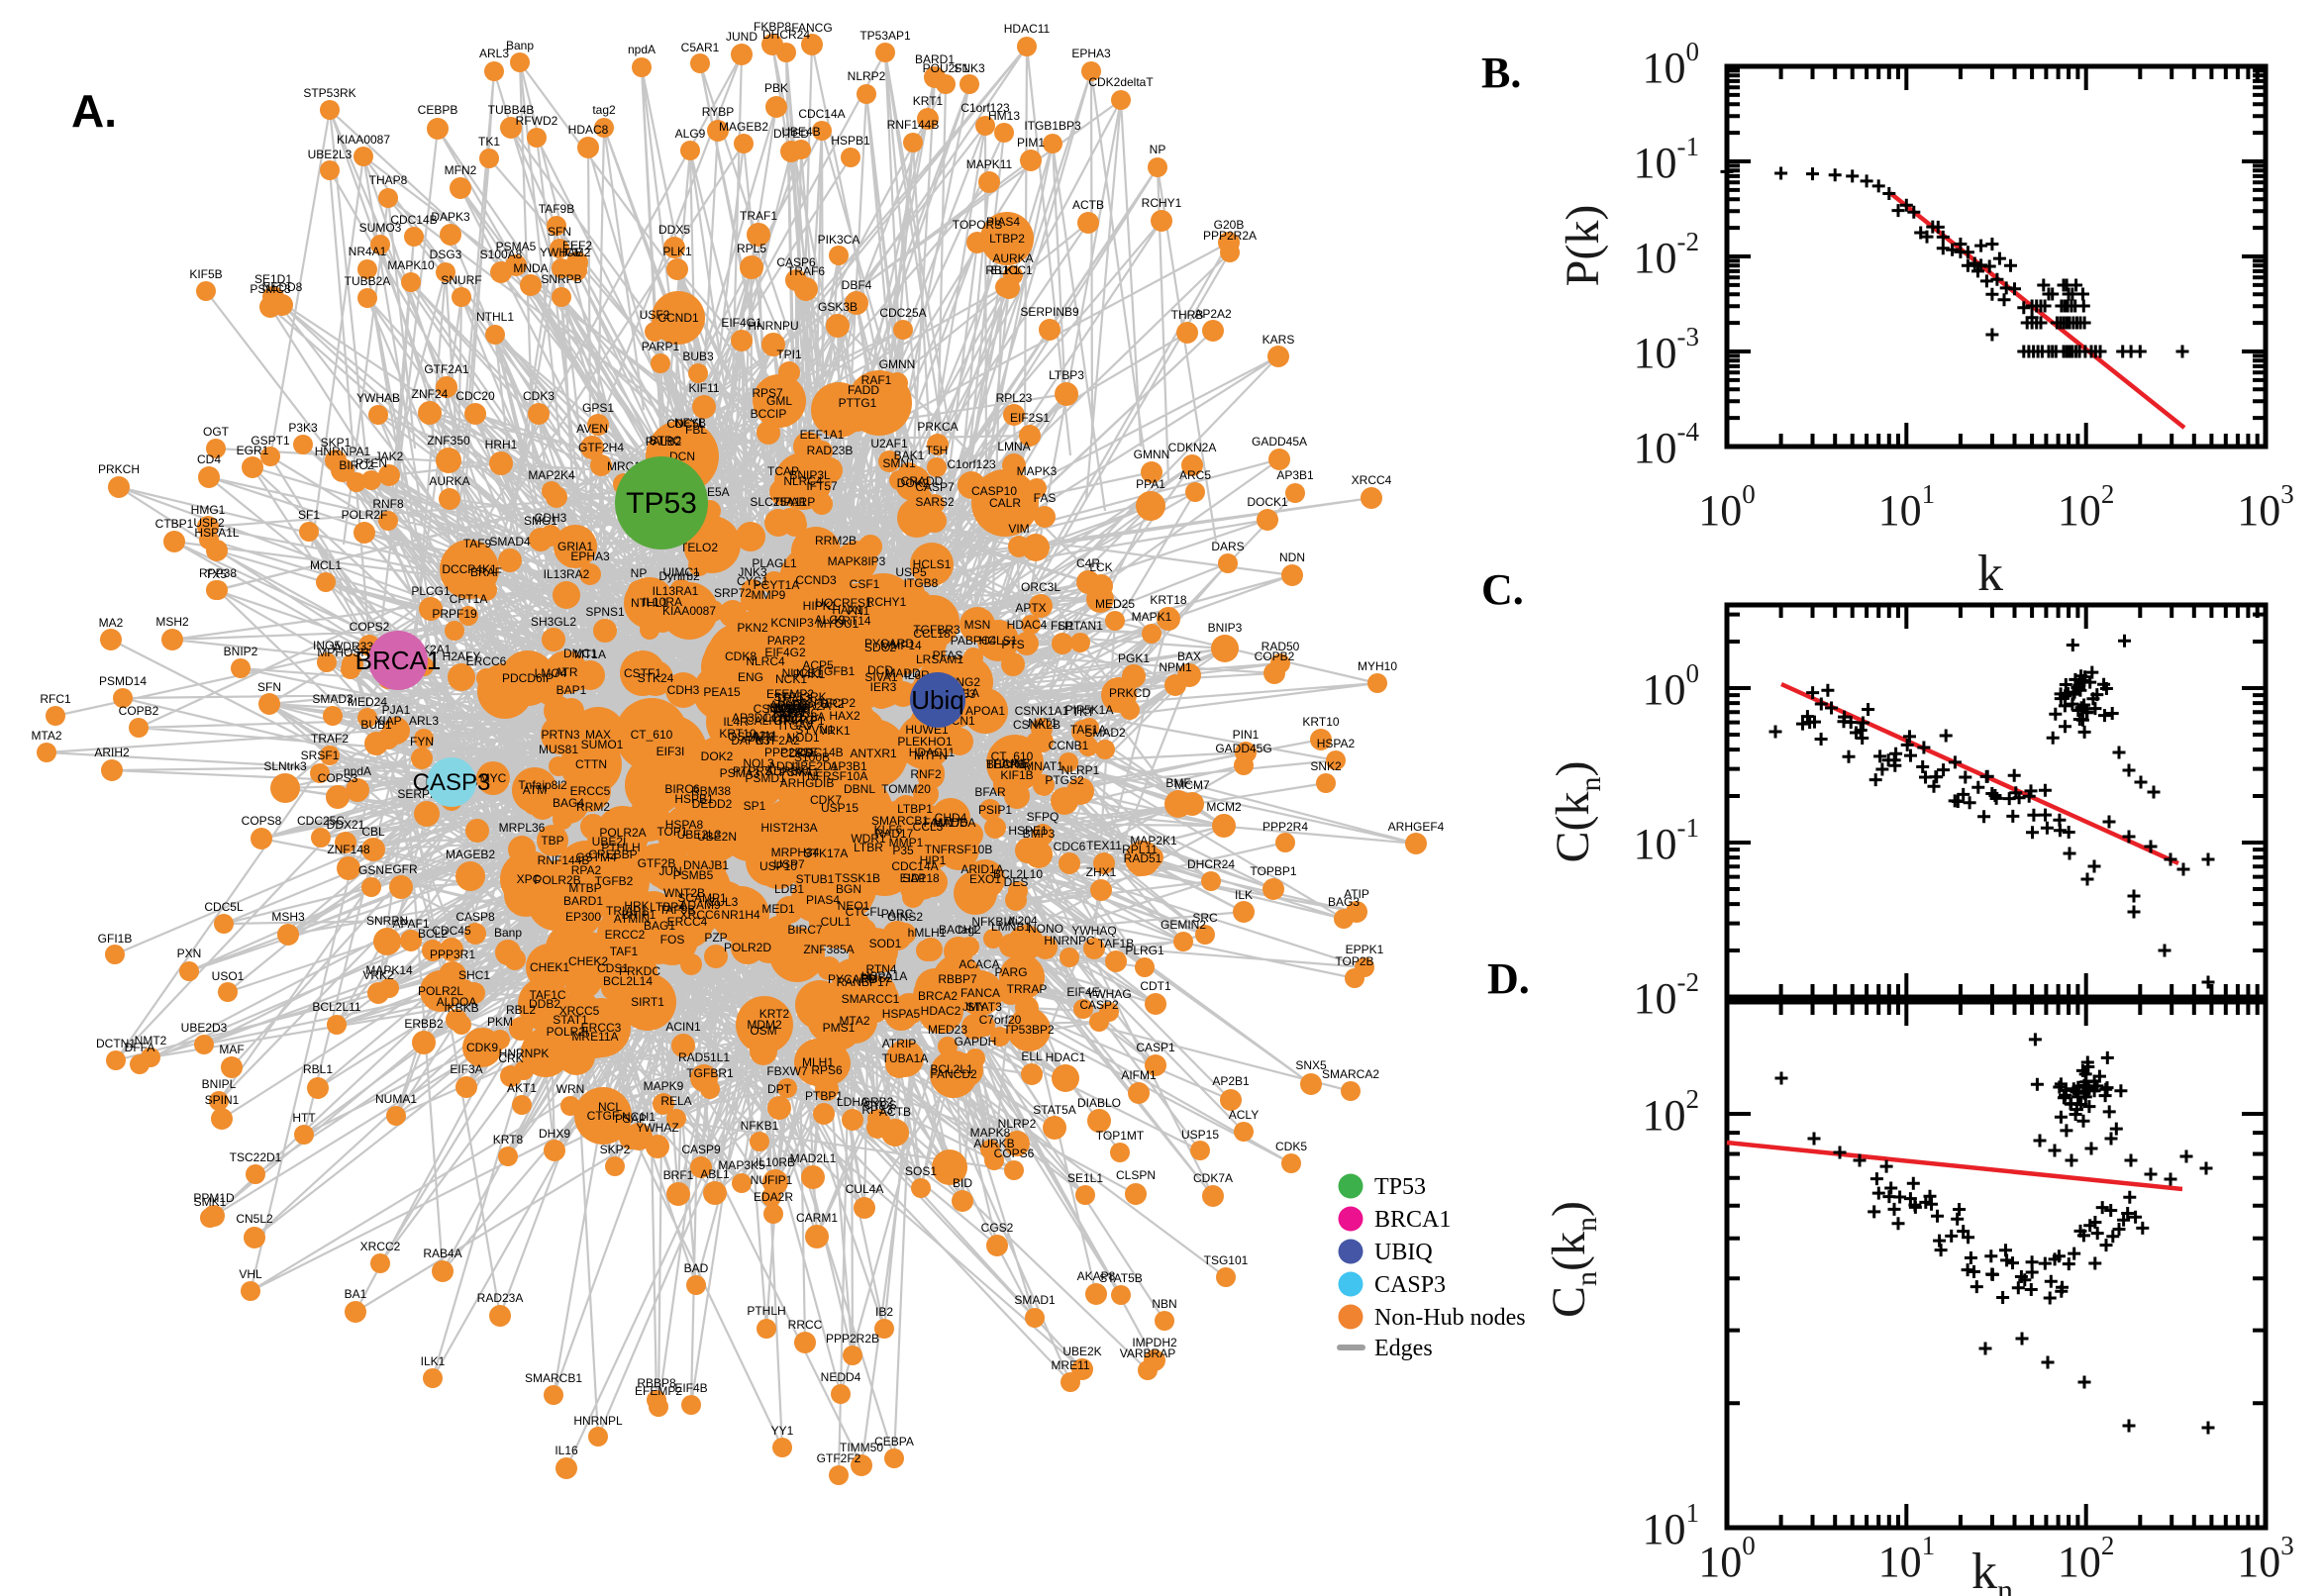 The height and width of the screenshot is (1596, 2323). I want to click on svg-text: MCM7, so click(1192, 785).